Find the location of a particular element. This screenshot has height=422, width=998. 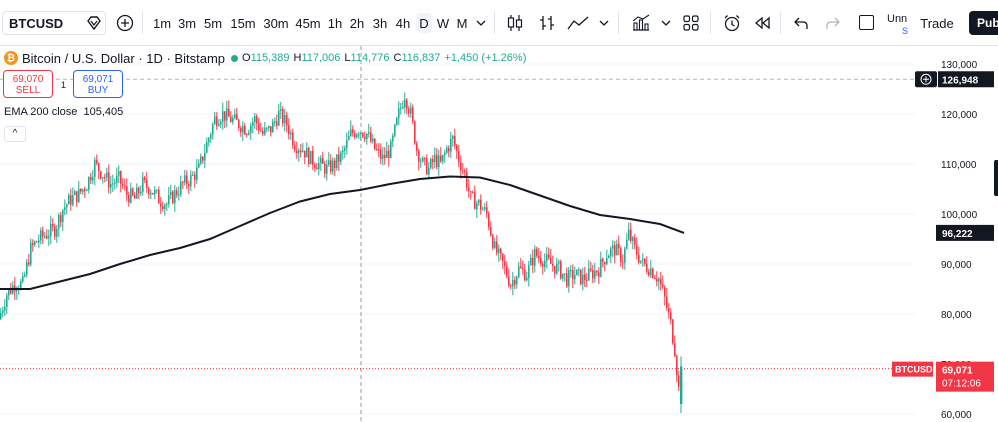

ema-legend: EMA 200 close 105,405 is located at coordinates (63, 112).